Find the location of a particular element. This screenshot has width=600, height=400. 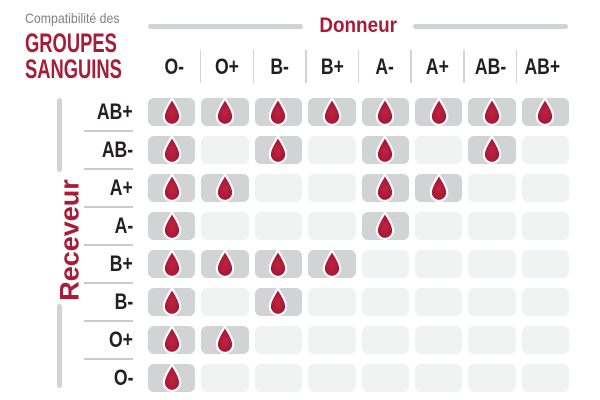

column-header-B-: B- is located at coordinates (279, 66).